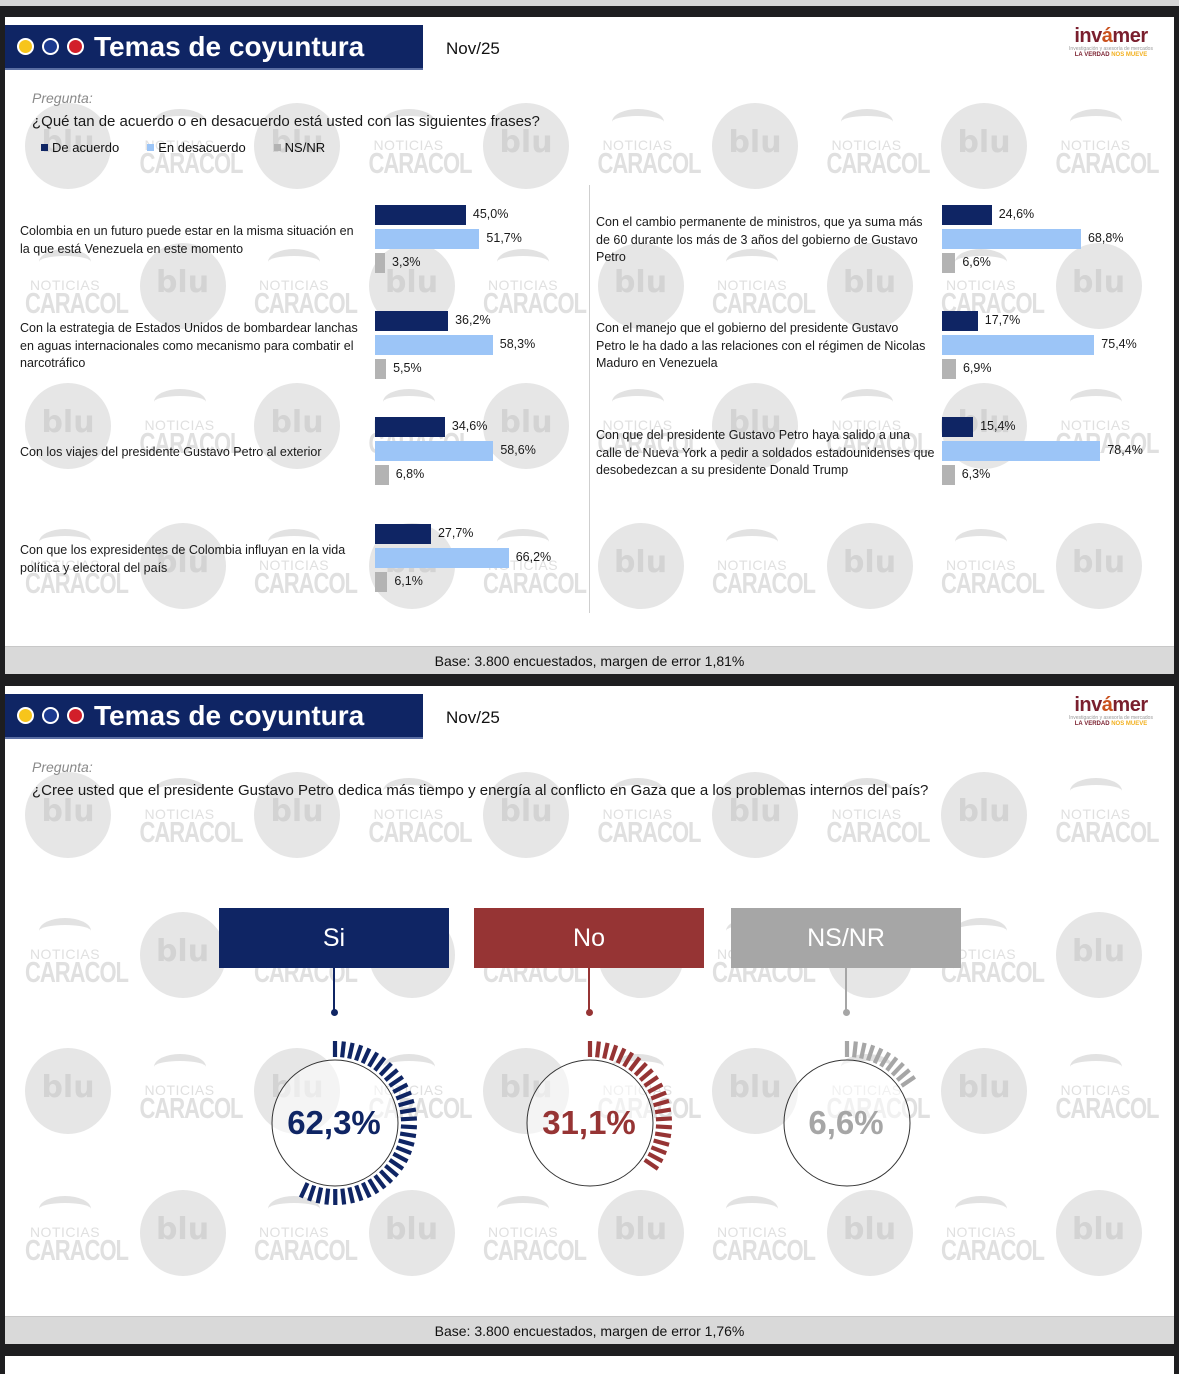 This screenshot has width=1179, height=1374. What do you see at coordinates (504, 238) in the screenshot?
I see `bar-value-label: 51,7%` at bounding box center [504, 238].